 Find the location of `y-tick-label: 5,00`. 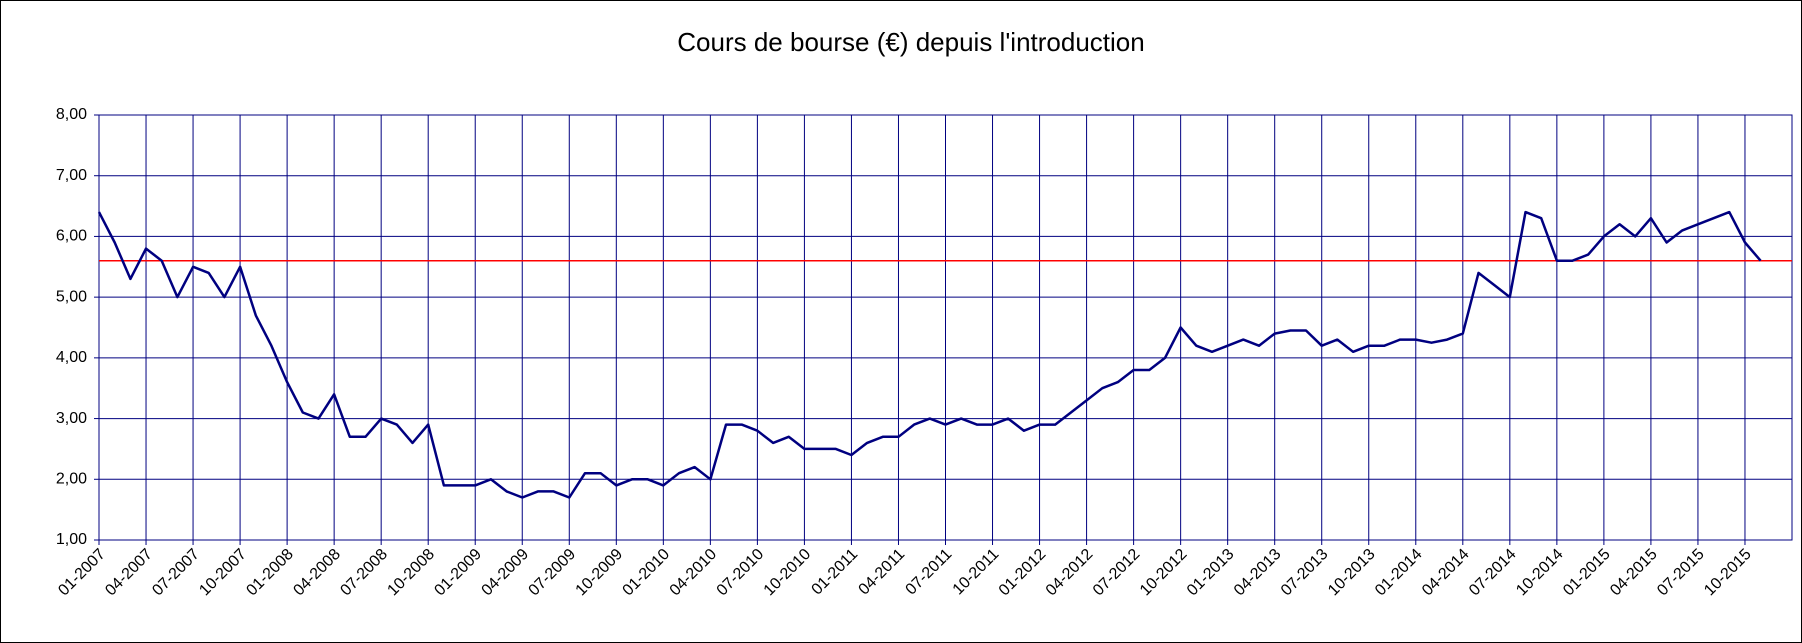

y-tick-label: 5,00 is located at coordinates (71, 296).